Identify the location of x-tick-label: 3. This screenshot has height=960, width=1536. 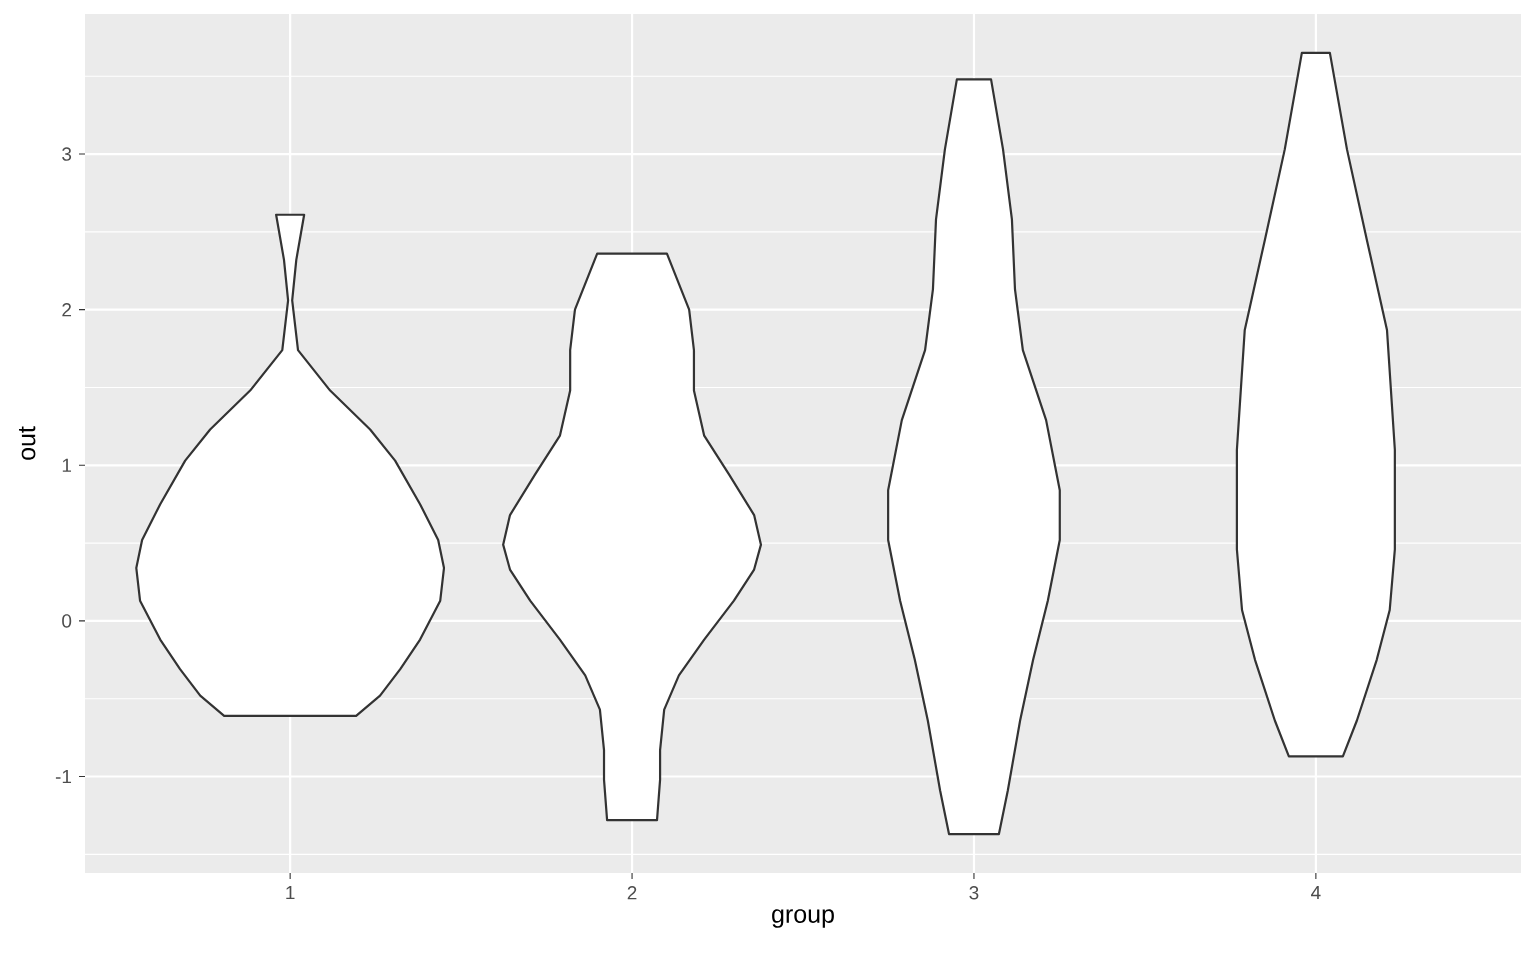
(974, 893).